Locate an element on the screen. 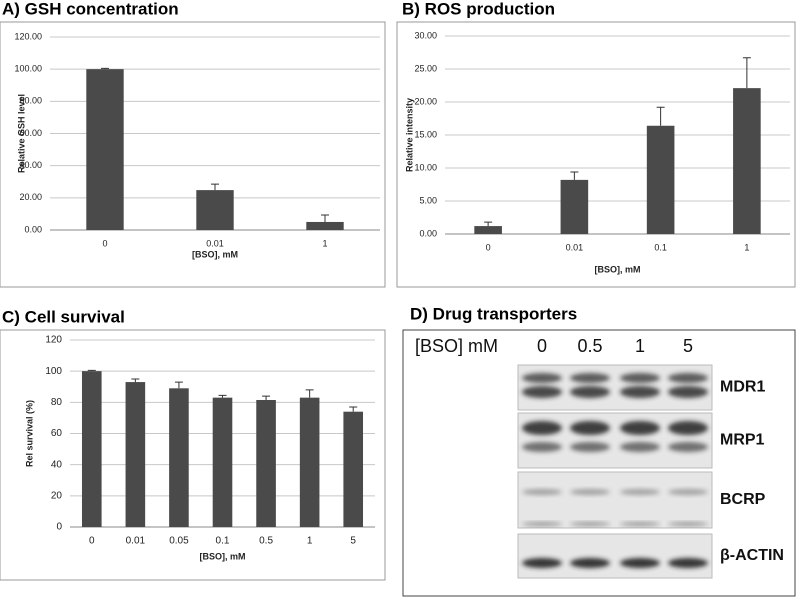 The image size is (800, 598). panel-title: D) Drug transporters is located at coordinates (493, 313).